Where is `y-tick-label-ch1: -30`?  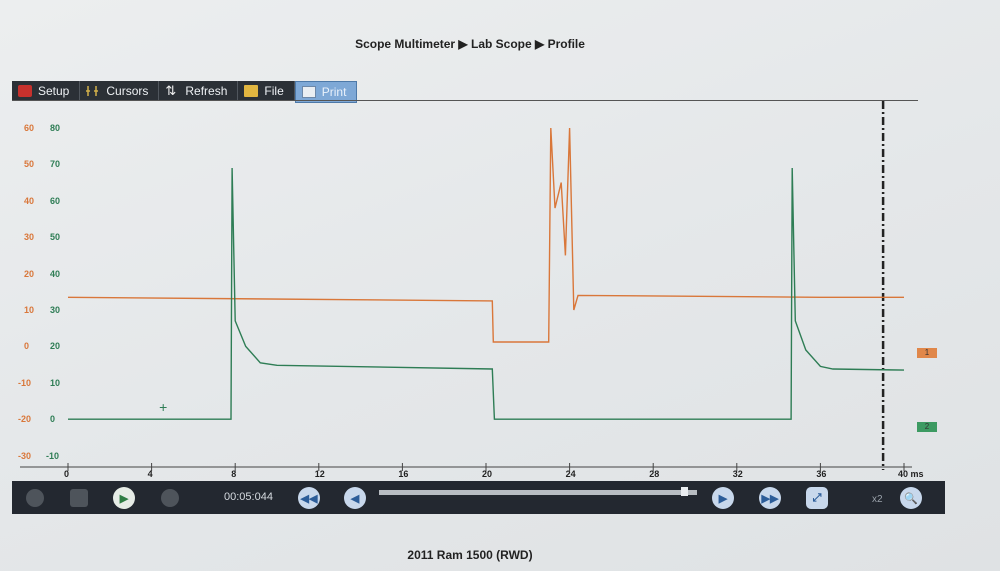
y-tick-label-ch1: -30 is located at coordinates (25, 455).